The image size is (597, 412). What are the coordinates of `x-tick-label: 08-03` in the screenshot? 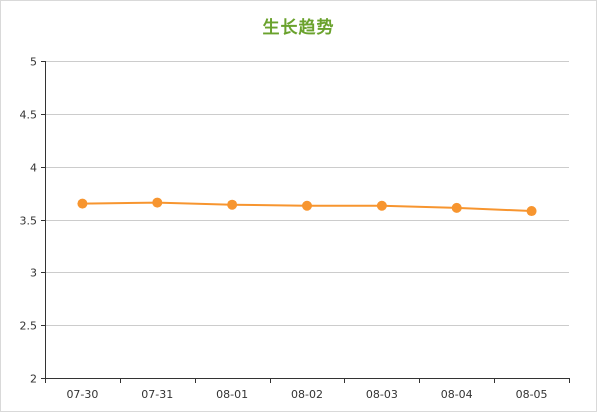 It's located at (382, 394).